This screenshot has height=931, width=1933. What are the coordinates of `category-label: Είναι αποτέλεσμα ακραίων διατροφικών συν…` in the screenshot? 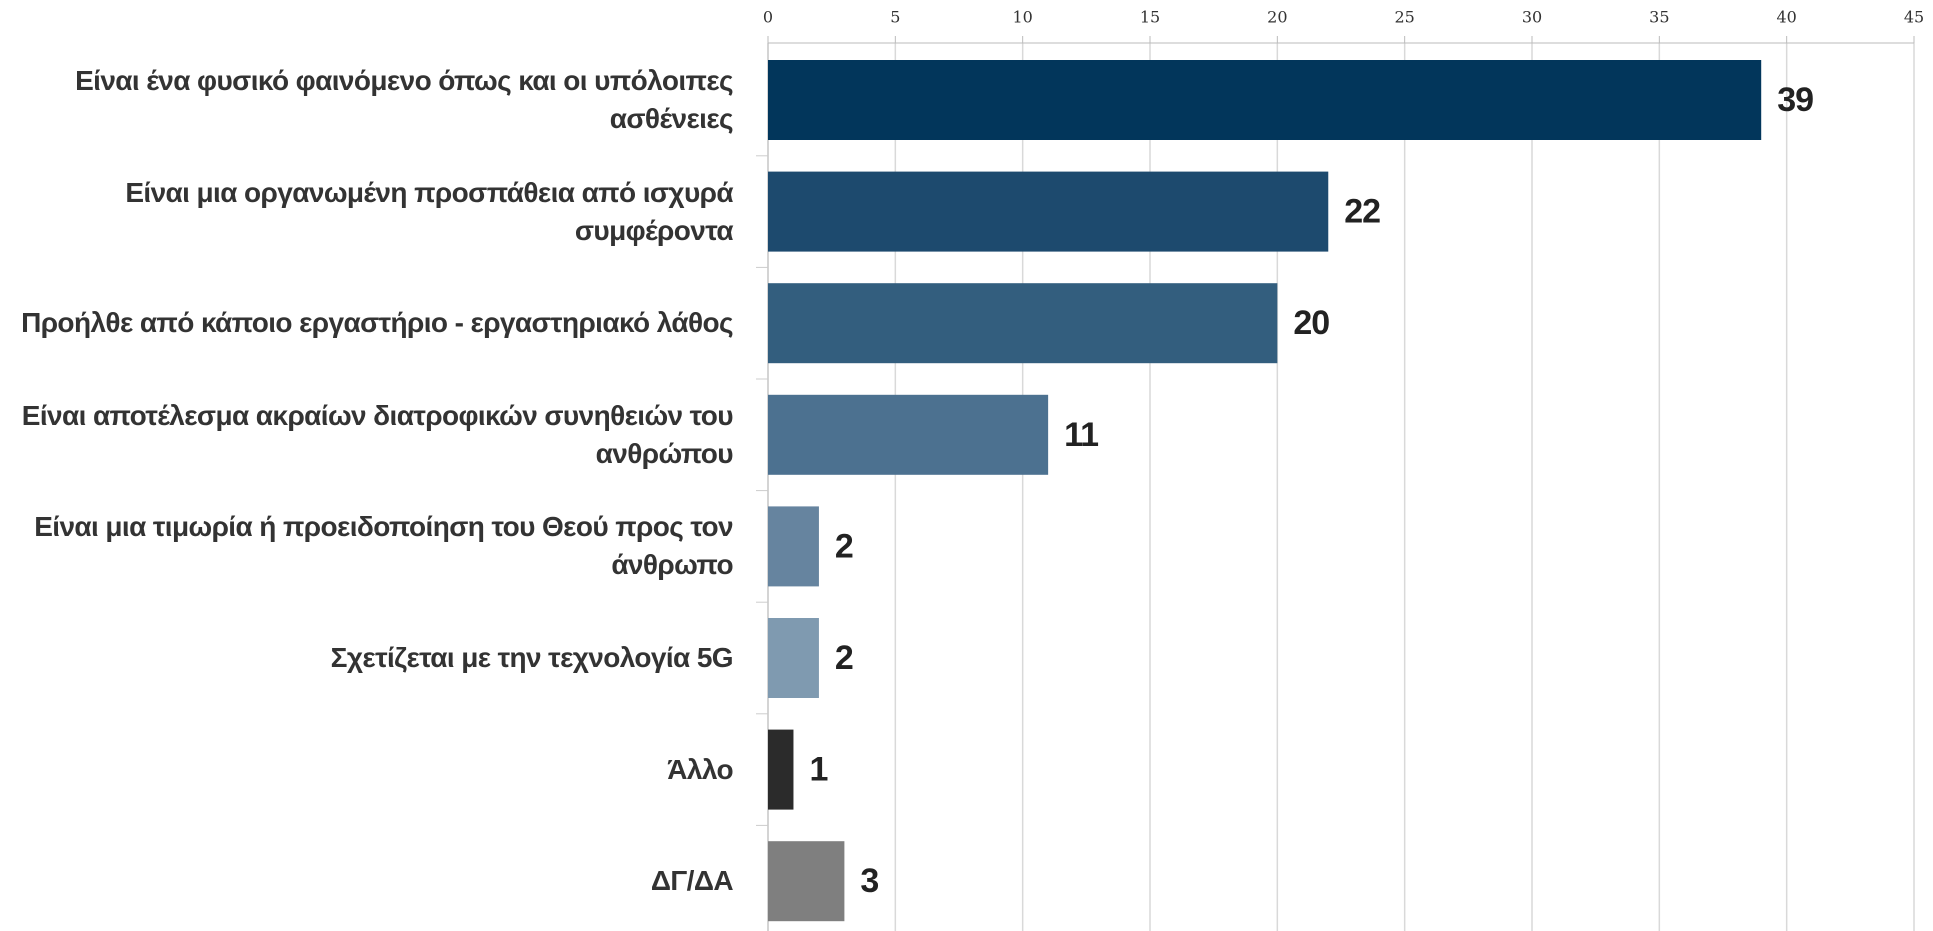 It's located at (377, 434).